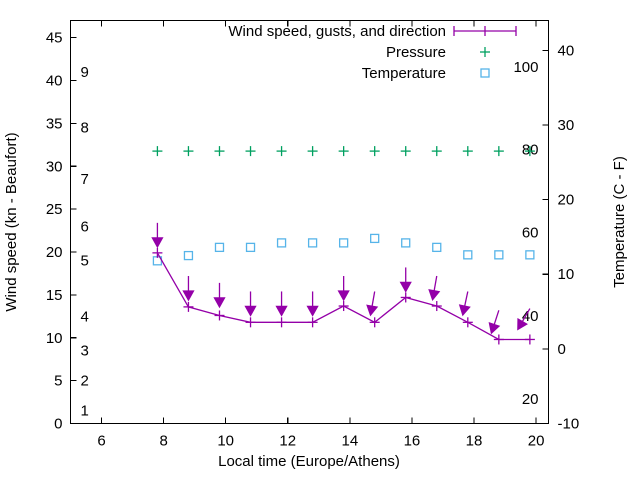 Image resolution: width=640 pixels, height=480 pixels. Describe the element at coordinates (562, 349) in the screenshot. I see `y2-tick-label: 0` at that location.